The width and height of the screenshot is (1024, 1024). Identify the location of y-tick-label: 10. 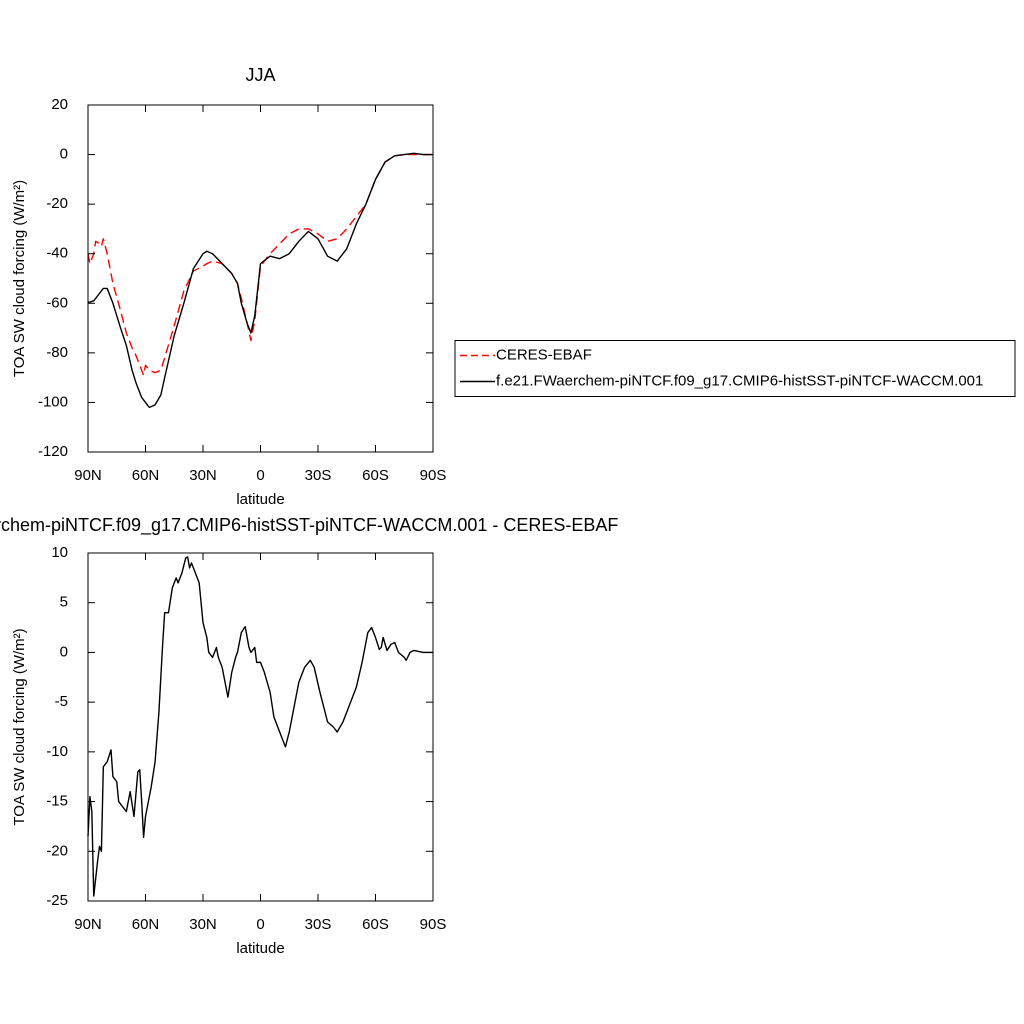
(59, 552).